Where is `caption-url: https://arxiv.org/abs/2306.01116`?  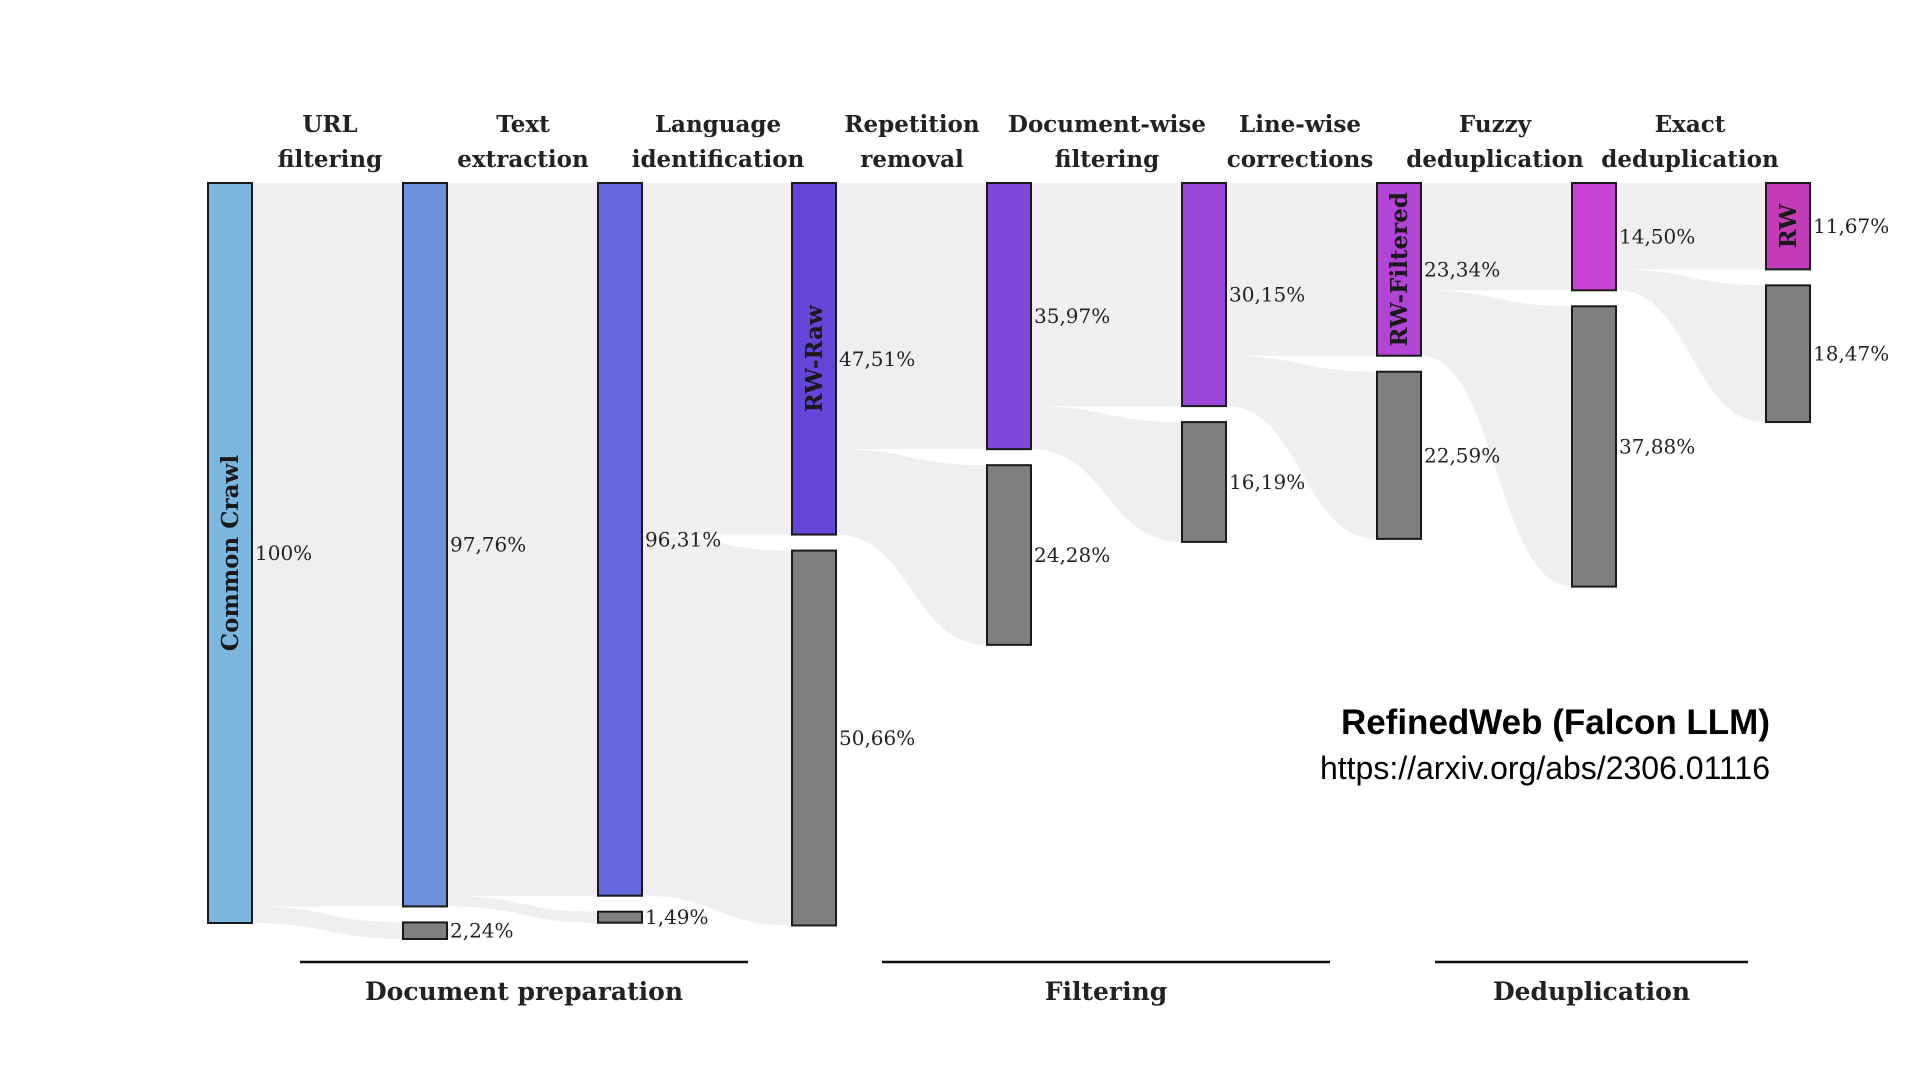 caption-url: https://arxiv.org/abs/2306.01116 is located at coordinates (1544, 768).